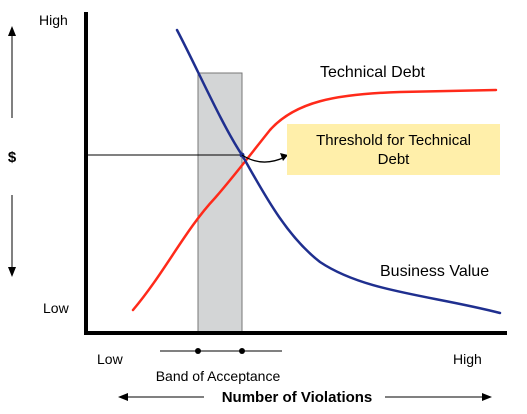  I want to click on threshold-callout-line2: Debt, so click(393, 159).